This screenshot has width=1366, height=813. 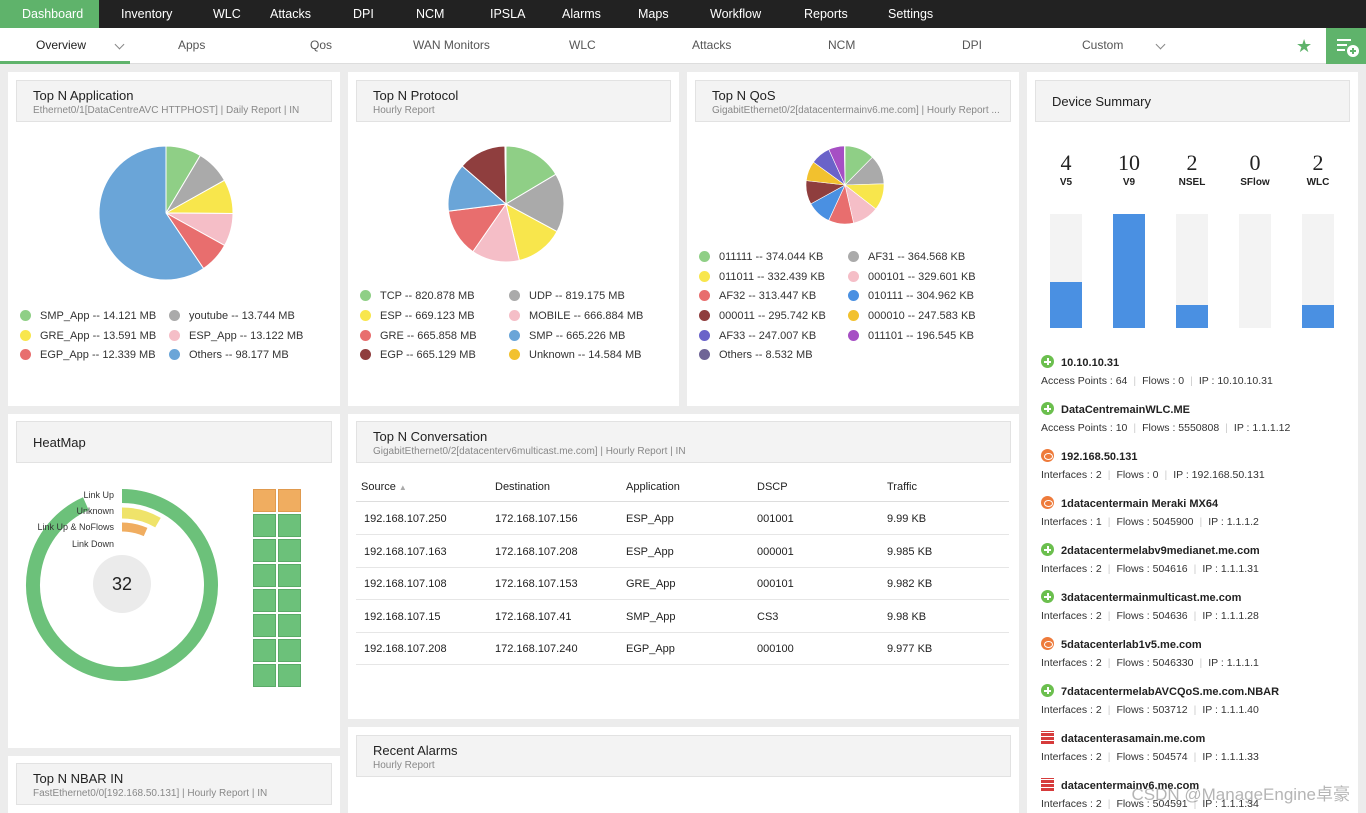 I want to click on nav-settings: Settings, so click(x=911, y=14).